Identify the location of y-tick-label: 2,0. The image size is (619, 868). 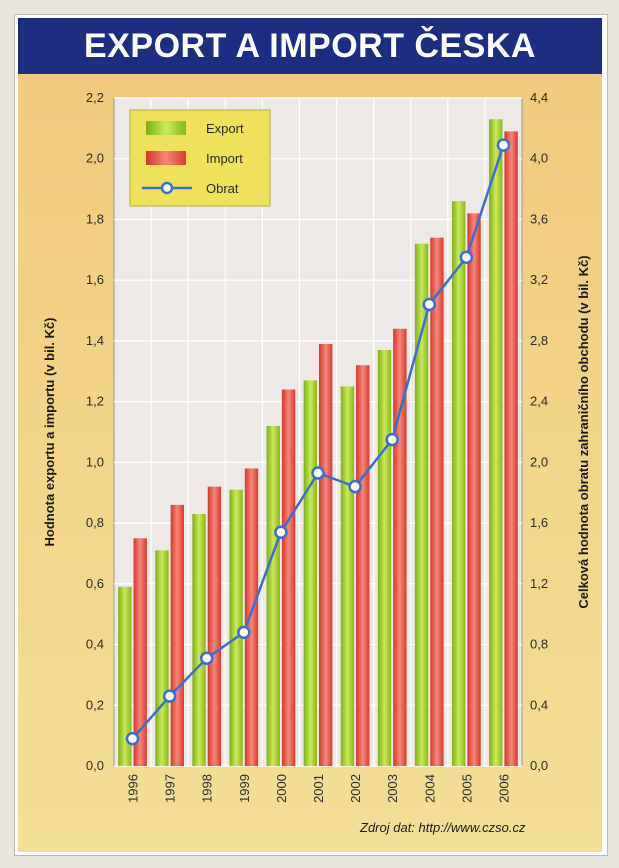
(95, 158).